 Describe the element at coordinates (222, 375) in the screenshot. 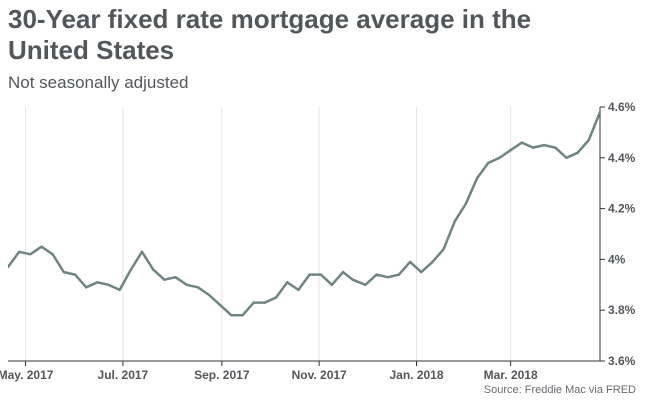

I see `x-tick-label: Sep. 2017` at that location.